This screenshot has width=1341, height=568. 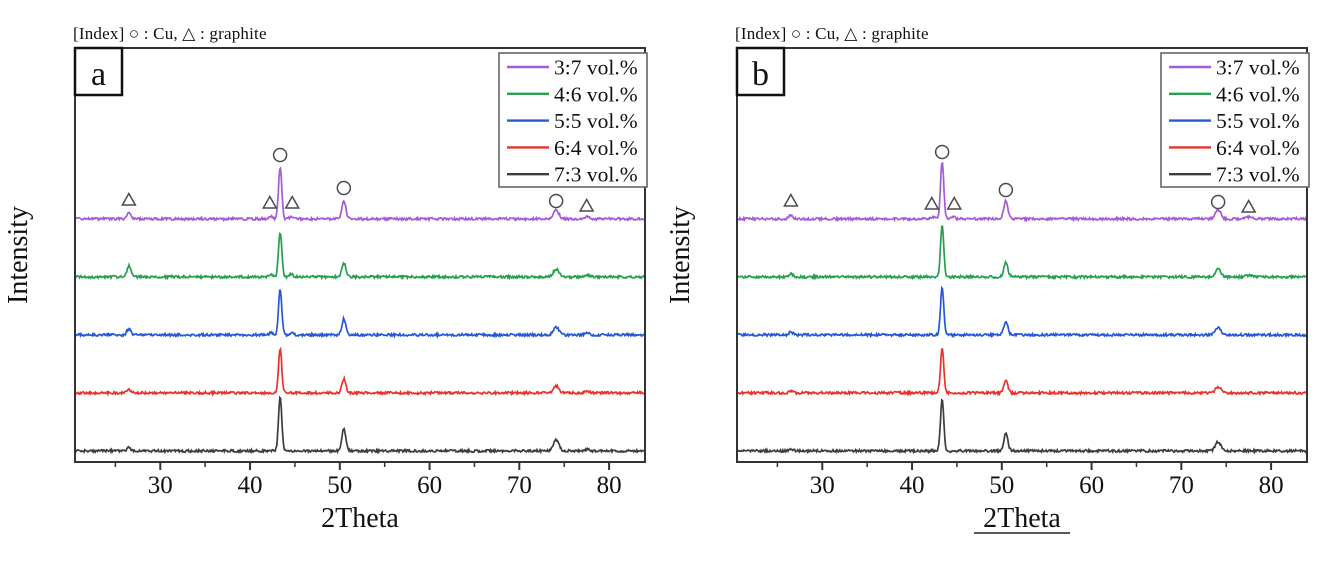 I want to click on panel-letter: a, so click(x=98, y=74).